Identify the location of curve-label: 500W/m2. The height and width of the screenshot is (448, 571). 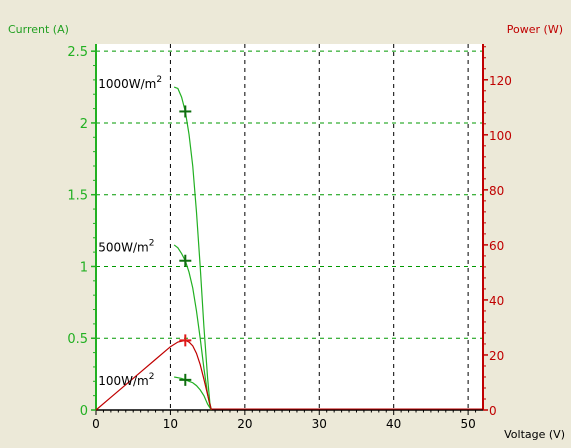
(126, 246).